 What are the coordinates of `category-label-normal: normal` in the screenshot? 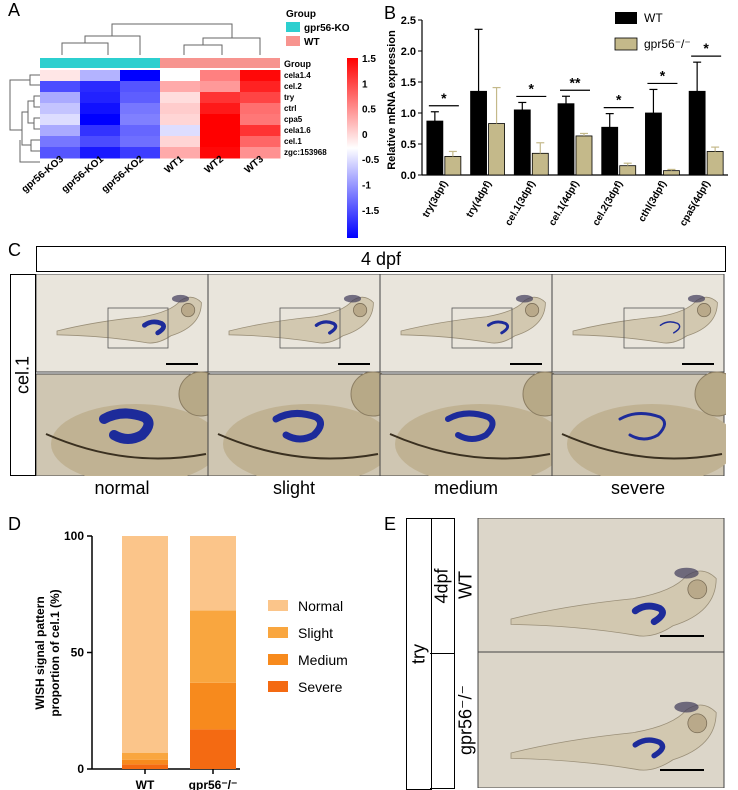 It's located at (122, 488).